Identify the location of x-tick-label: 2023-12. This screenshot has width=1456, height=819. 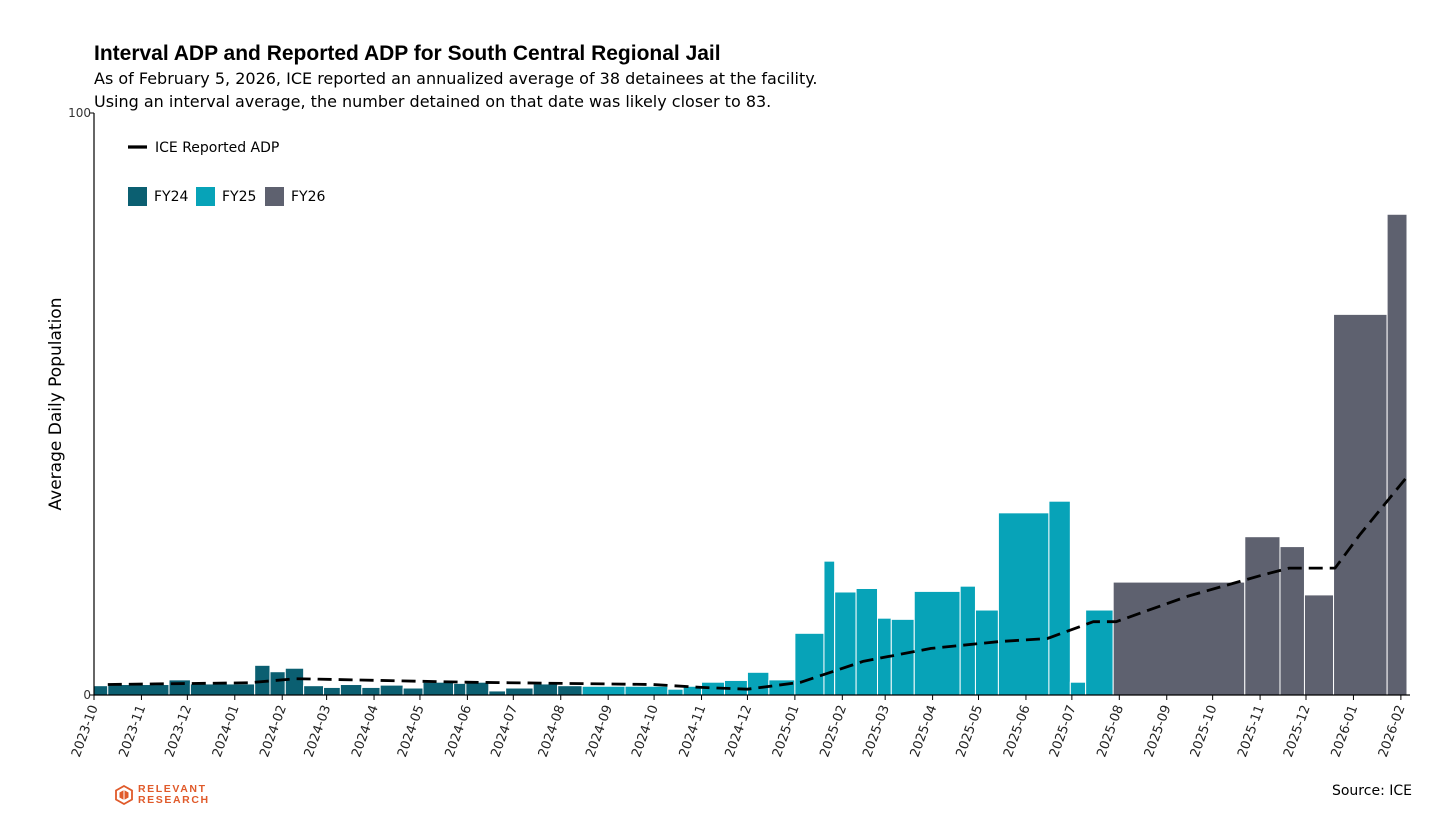
(178, 731).